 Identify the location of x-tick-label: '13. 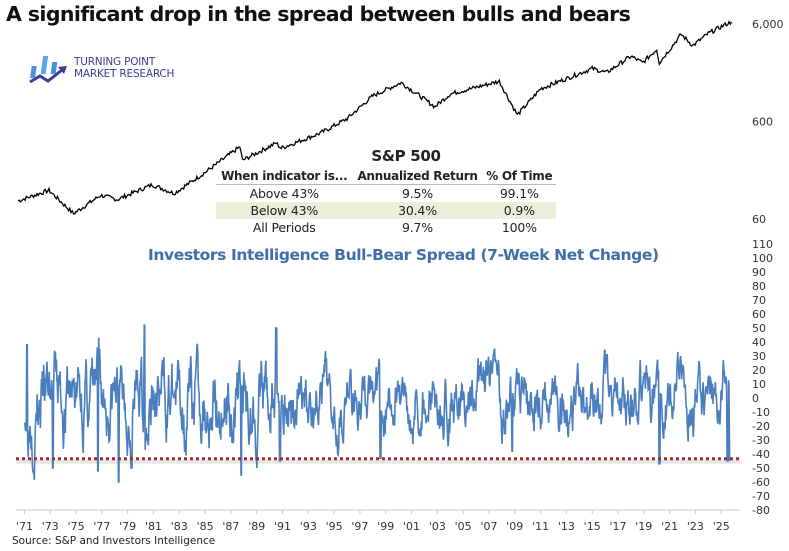
(566, 526).